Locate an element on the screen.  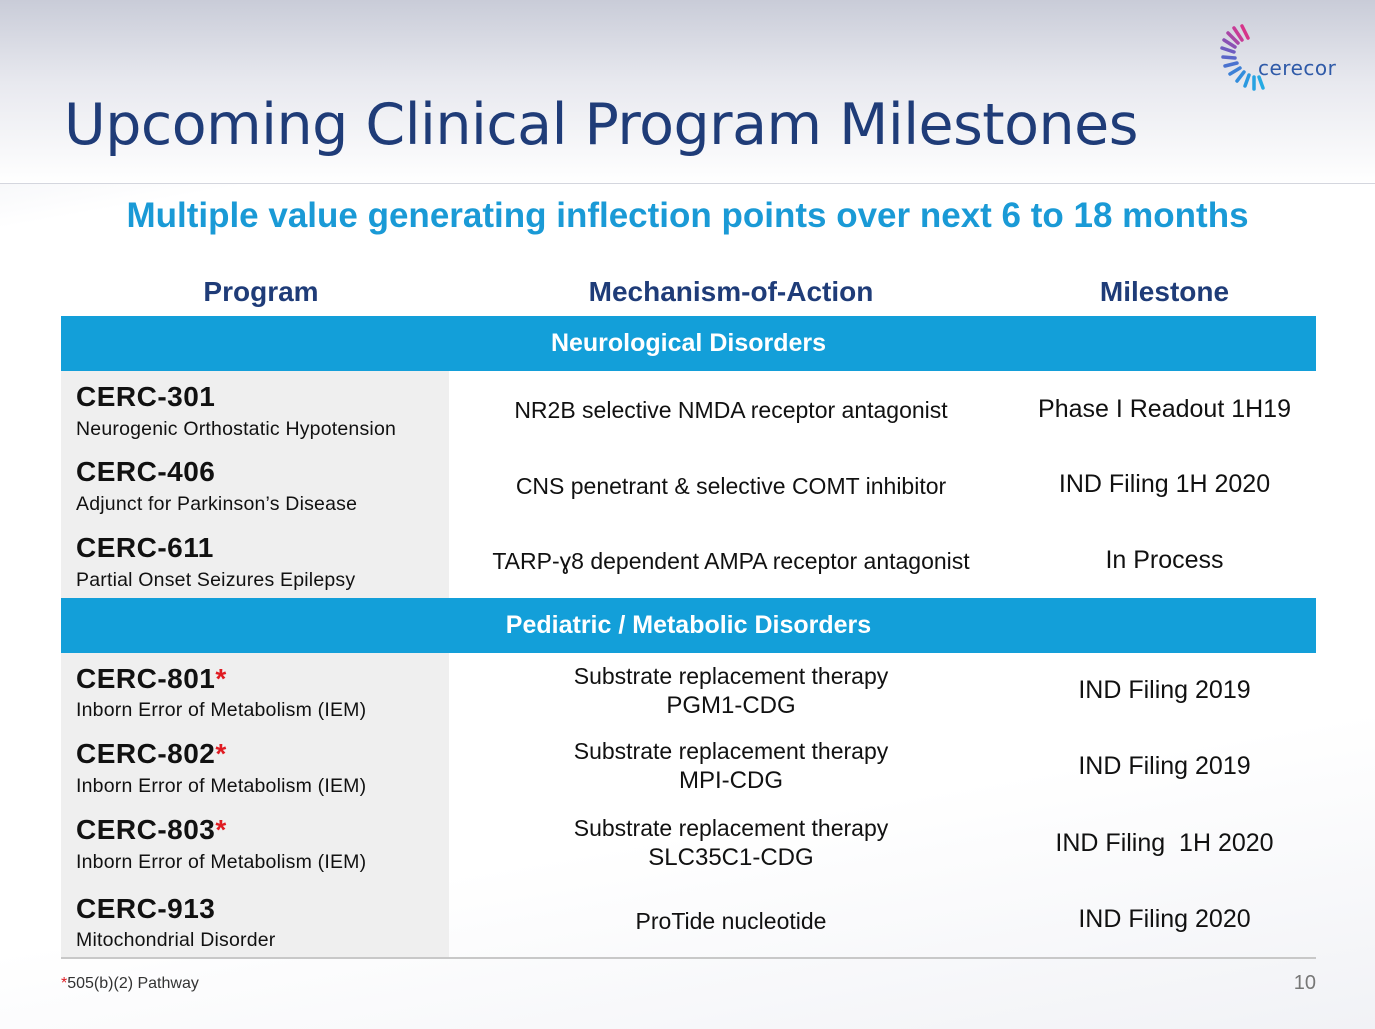
mechanism-cell: Substrate replacement therapy SLC35C1-CDG is located at coordinates (731, 843).